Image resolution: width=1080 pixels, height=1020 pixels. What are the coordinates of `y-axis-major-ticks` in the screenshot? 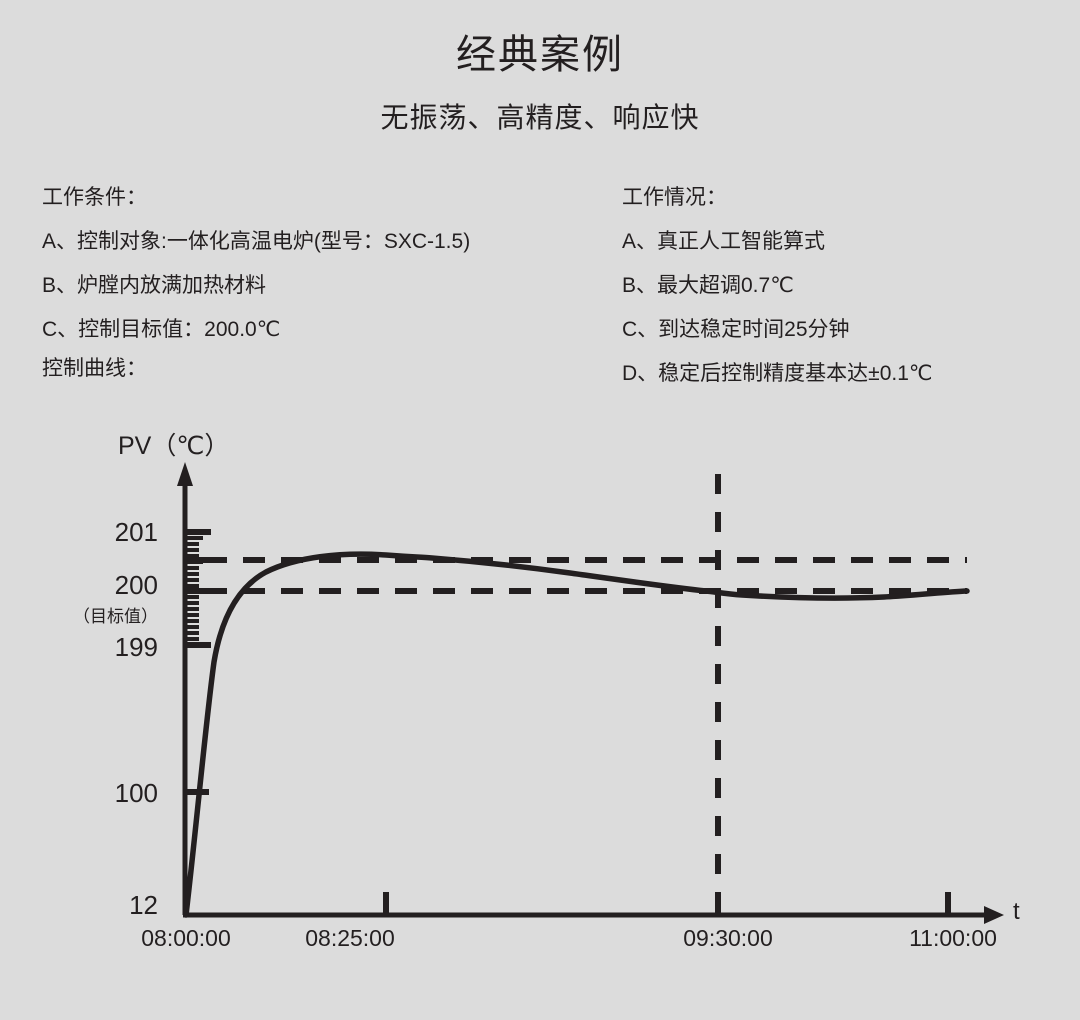 It's located at (198, 662).